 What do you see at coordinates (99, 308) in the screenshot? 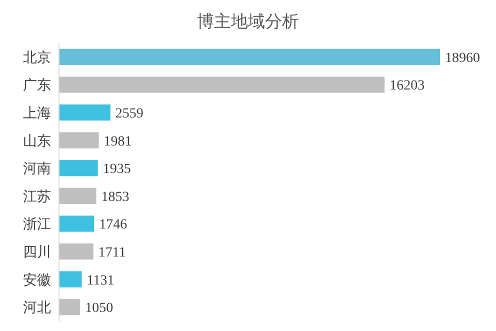
I see `data-label: 1050` at bounding box center [99, 308].